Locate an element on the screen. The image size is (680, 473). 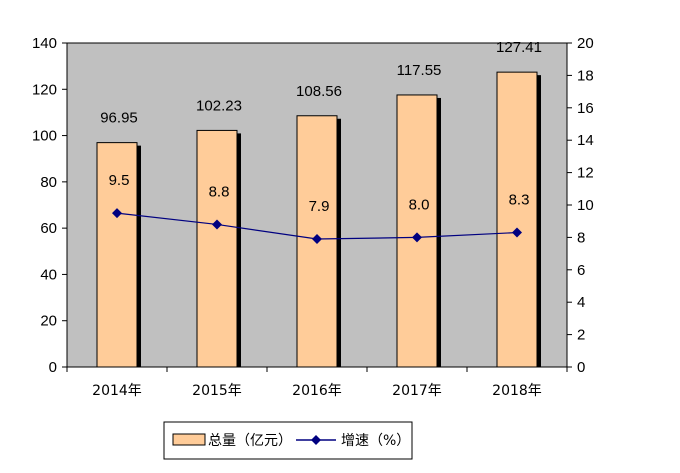
right-axis-tick-label: 14 is located at coordinates (585, 140).